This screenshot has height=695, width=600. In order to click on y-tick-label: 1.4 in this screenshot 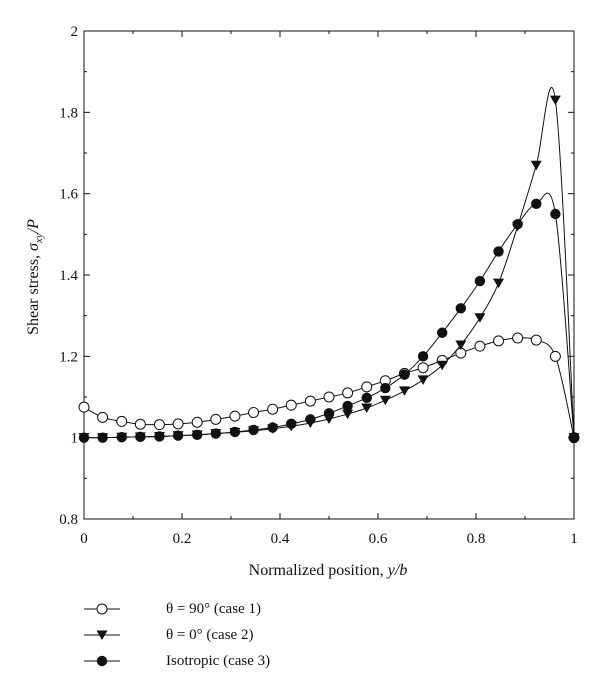, I will do `click(68, 276)`.